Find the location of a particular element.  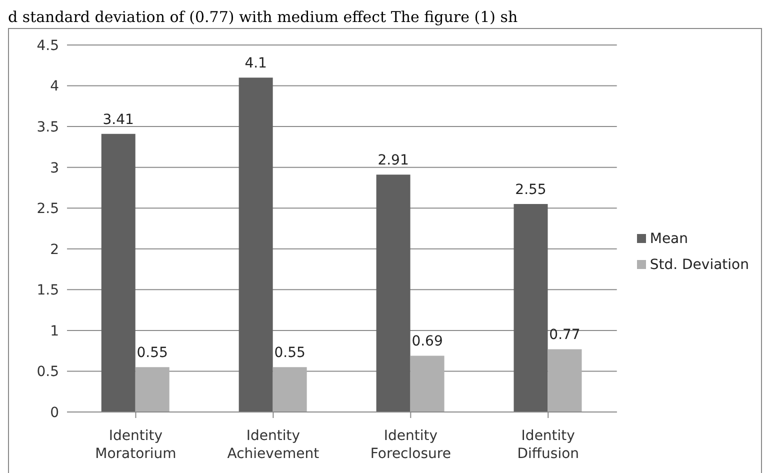

y-tick-label: 0 is located at coordinates (54, 412).